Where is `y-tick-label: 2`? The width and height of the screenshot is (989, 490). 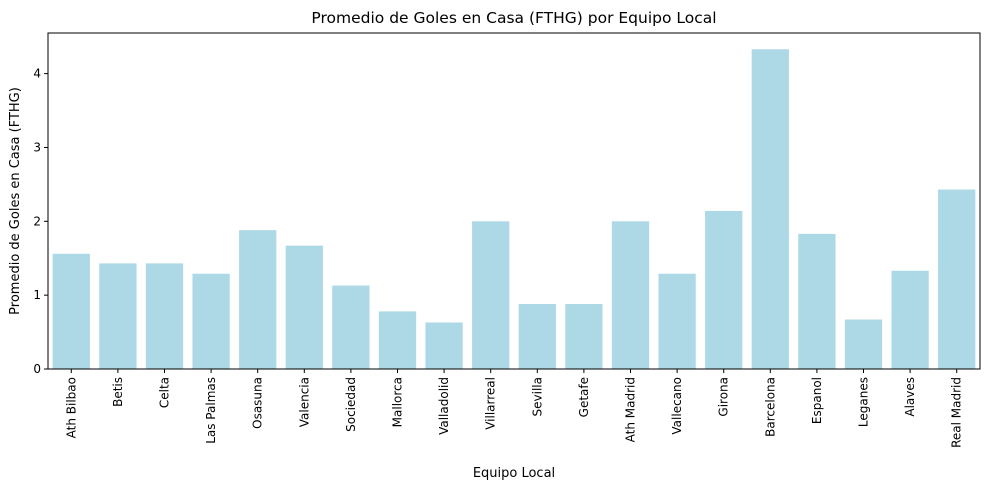 y-tick-label: 2 is located at coordinates (37, 221).